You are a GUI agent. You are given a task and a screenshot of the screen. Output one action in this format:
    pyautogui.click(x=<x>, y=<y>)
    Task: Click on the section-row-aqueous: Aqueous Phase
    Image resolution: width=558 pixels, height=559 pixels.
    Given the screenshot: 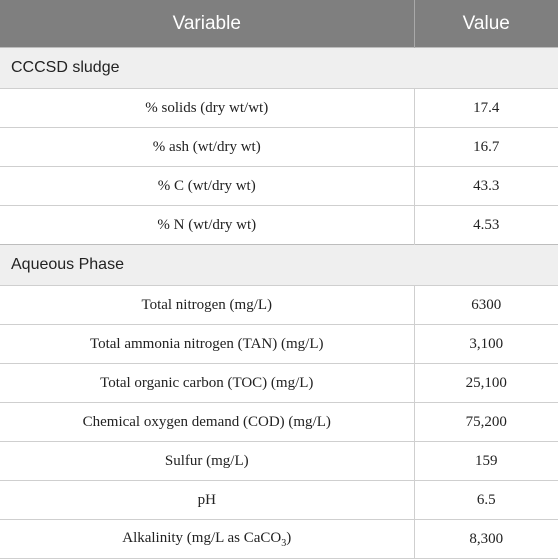 What is the action you would take?
    pyautogui.click(x=279, y=265)
    